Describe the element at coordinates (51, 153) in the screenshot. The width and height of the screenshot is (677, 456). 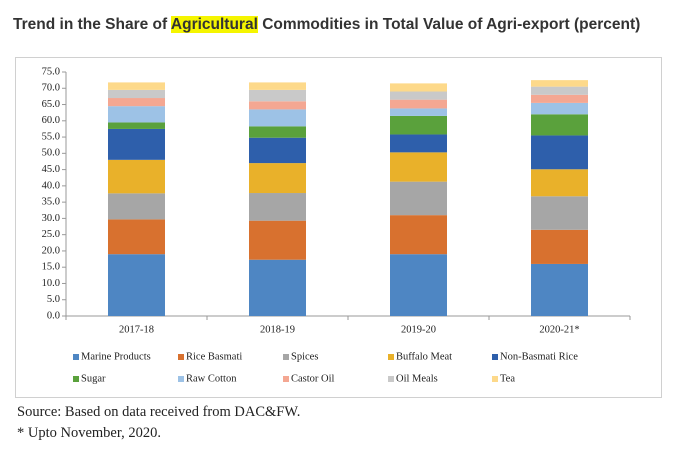
I see `y-tick-label: 50.0` at that location.